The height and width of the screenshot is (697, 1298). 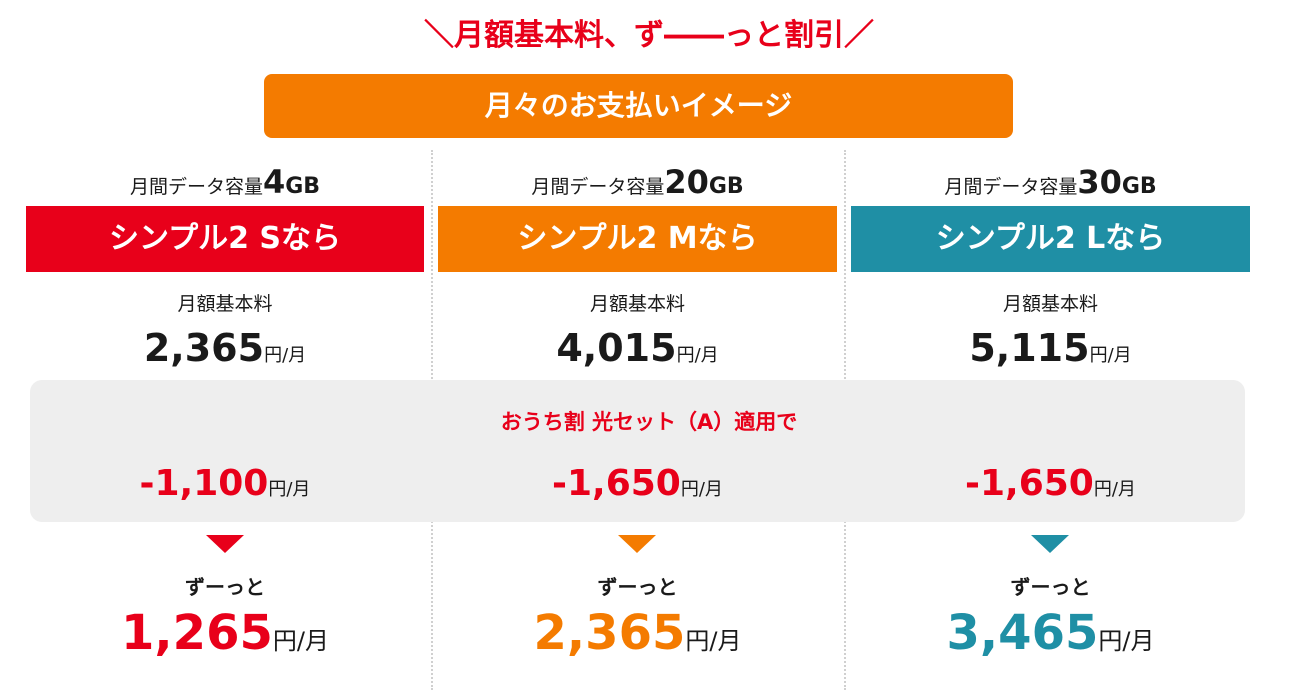 I want to click on final-price-value: 3,465, so click(x=1022, y=633).